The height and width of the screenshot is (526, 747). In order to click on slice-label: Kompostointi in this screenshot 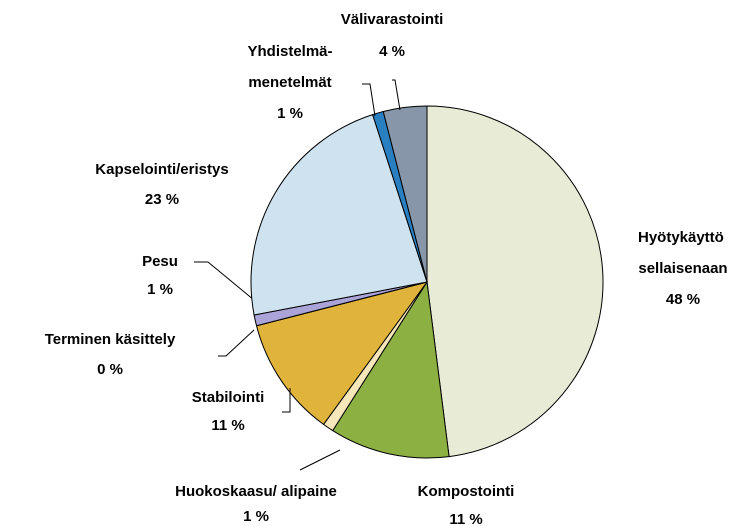, I will do `click(466, 491)`.